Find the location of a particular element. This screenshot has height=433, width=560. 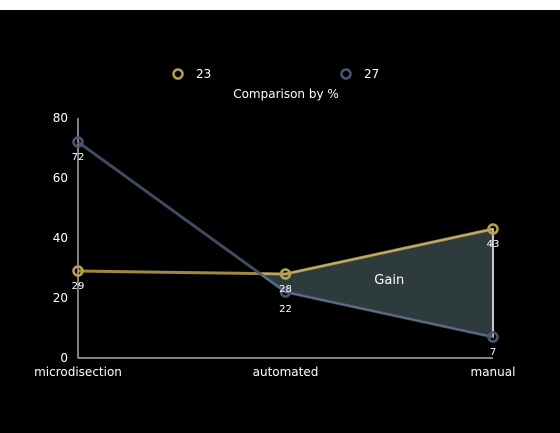

gain-label: Gain is located at coordinates (389, 280).